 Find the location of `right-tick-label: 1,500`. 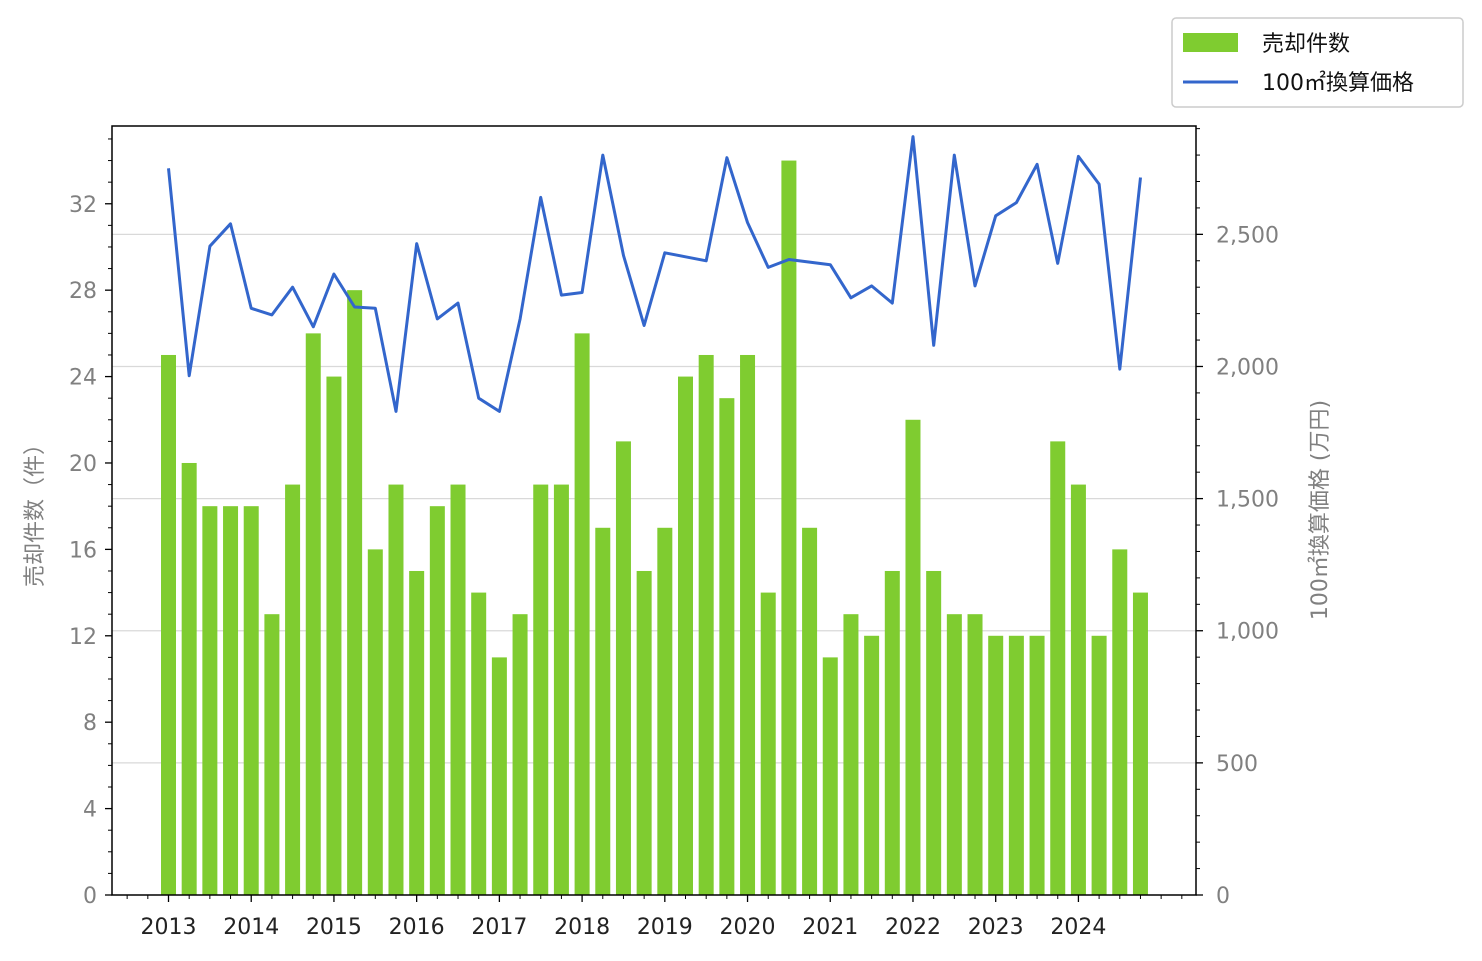

right-tick-label: 1,500 is located at coordinates (1247, 500).